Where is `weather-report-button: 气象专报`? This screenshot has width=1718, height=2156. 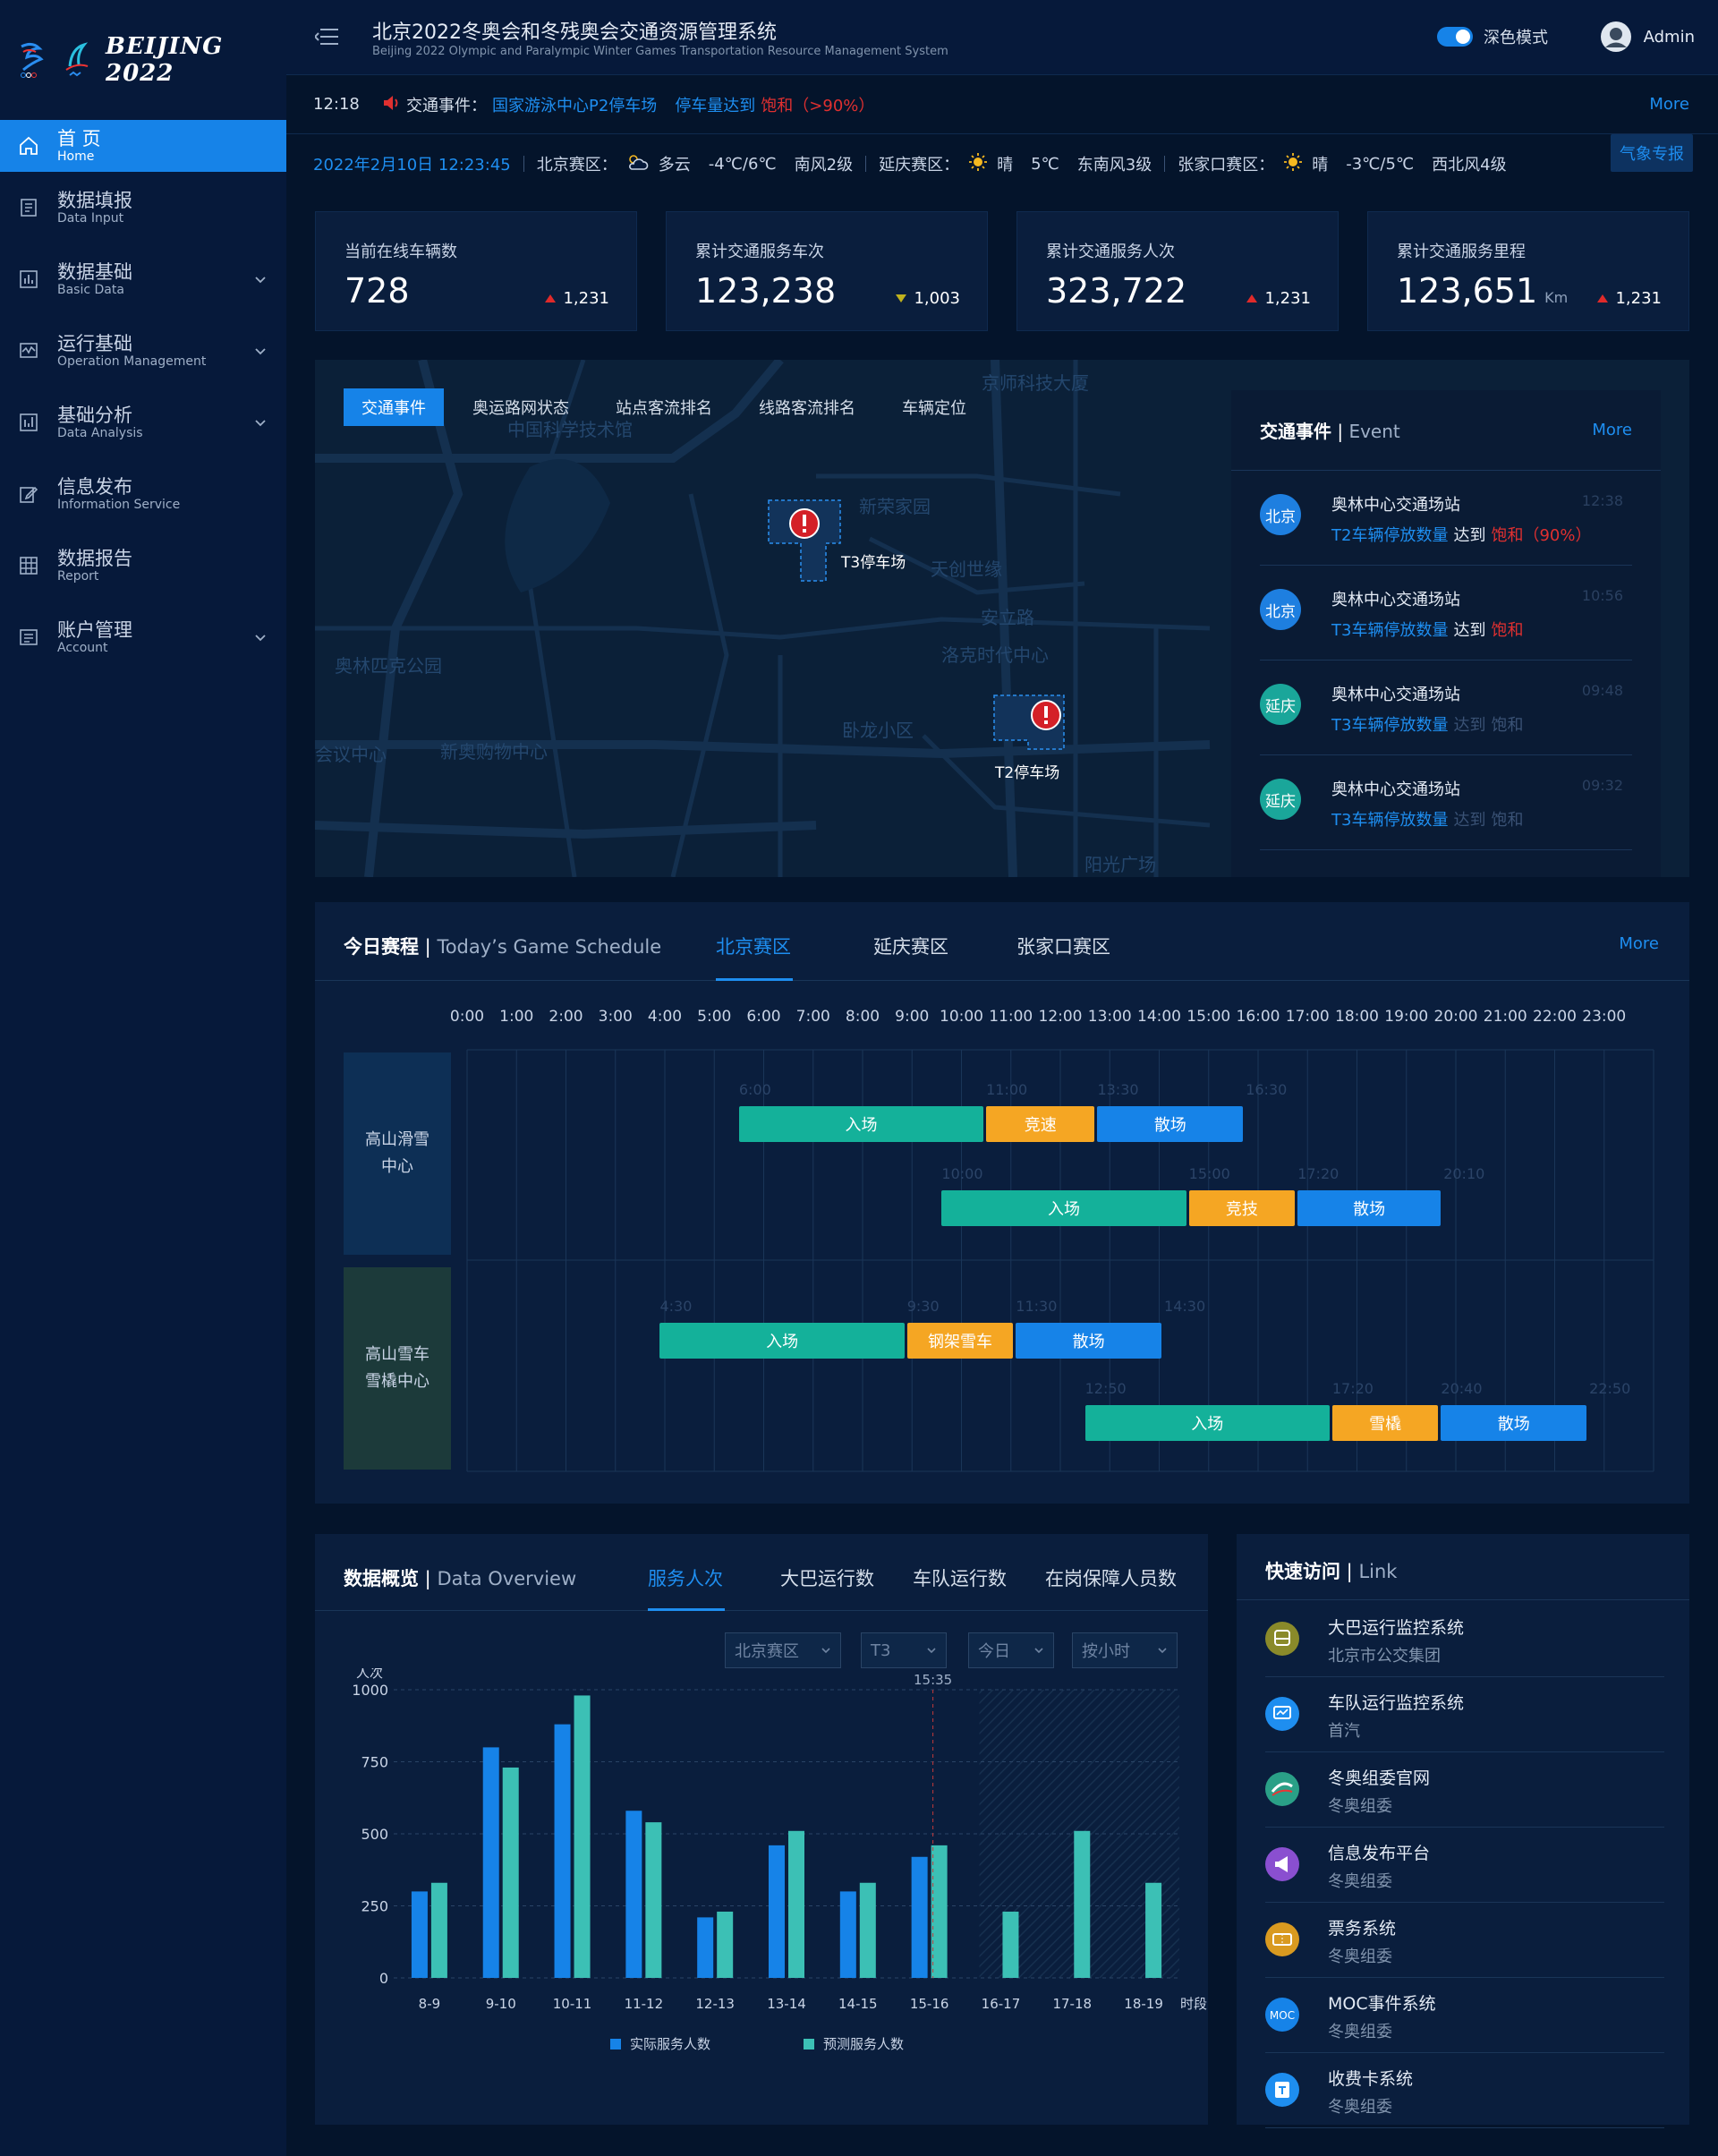
weather-report-button: 气象专报 is located at coordinates (1652, 153).